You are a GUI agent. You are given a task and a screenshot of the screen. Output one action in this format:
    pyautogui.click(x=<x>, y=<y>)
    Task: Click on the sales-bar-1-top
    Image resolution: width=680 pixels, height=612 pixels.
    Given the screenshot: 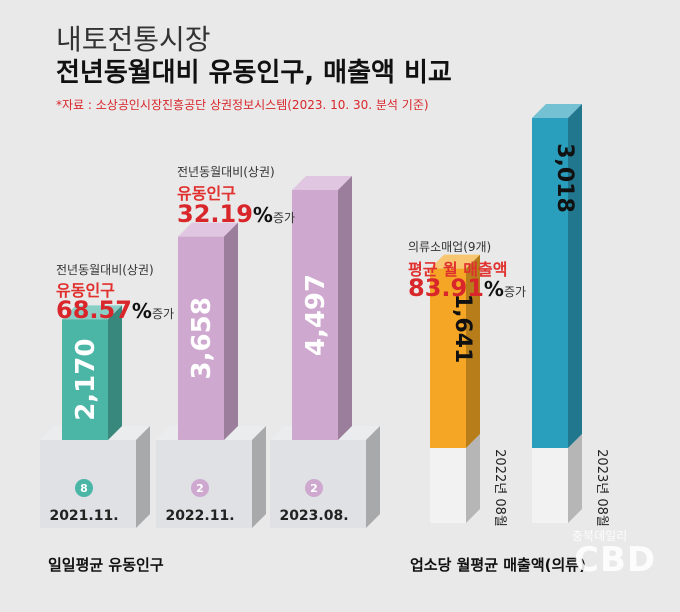 What is the action you would take?
    pyautogui.click(x=557, y=111)
    